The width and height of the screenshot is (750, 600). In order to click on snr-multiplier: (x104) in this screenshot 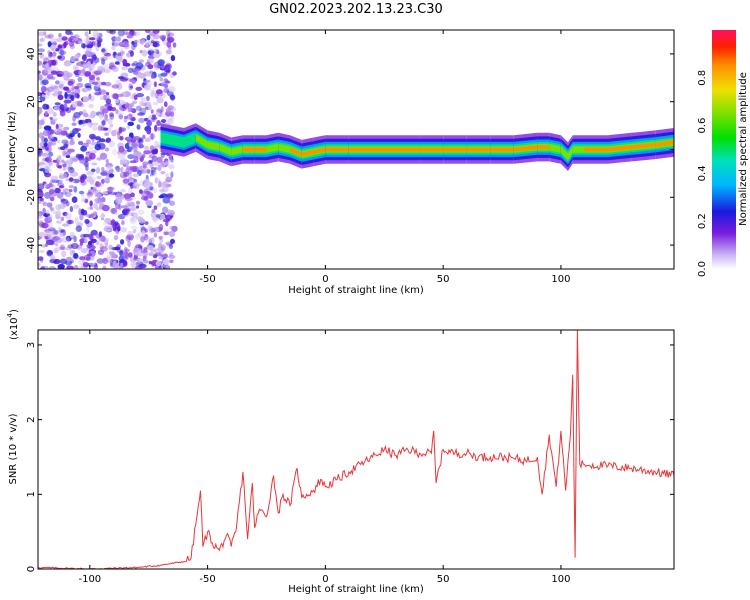, I will do `click(13, 324)`.